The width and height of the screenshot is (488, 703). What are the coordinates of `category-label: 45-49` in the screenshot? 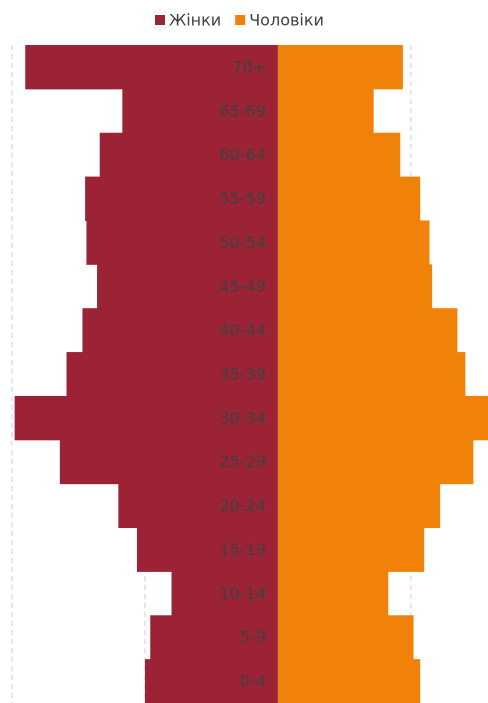 It's located at (242, 286).